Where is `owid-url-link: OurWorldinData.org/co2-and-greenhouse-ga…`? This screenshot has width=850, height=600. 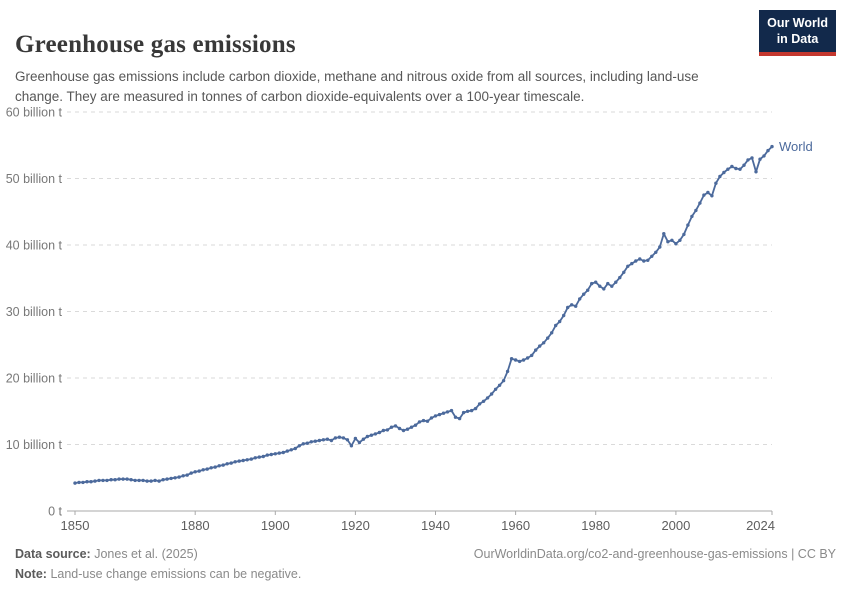 owid-url-link: OurWorldinData.org/co2-and-greenhouse-ga… is located at coordinates (630, 554).